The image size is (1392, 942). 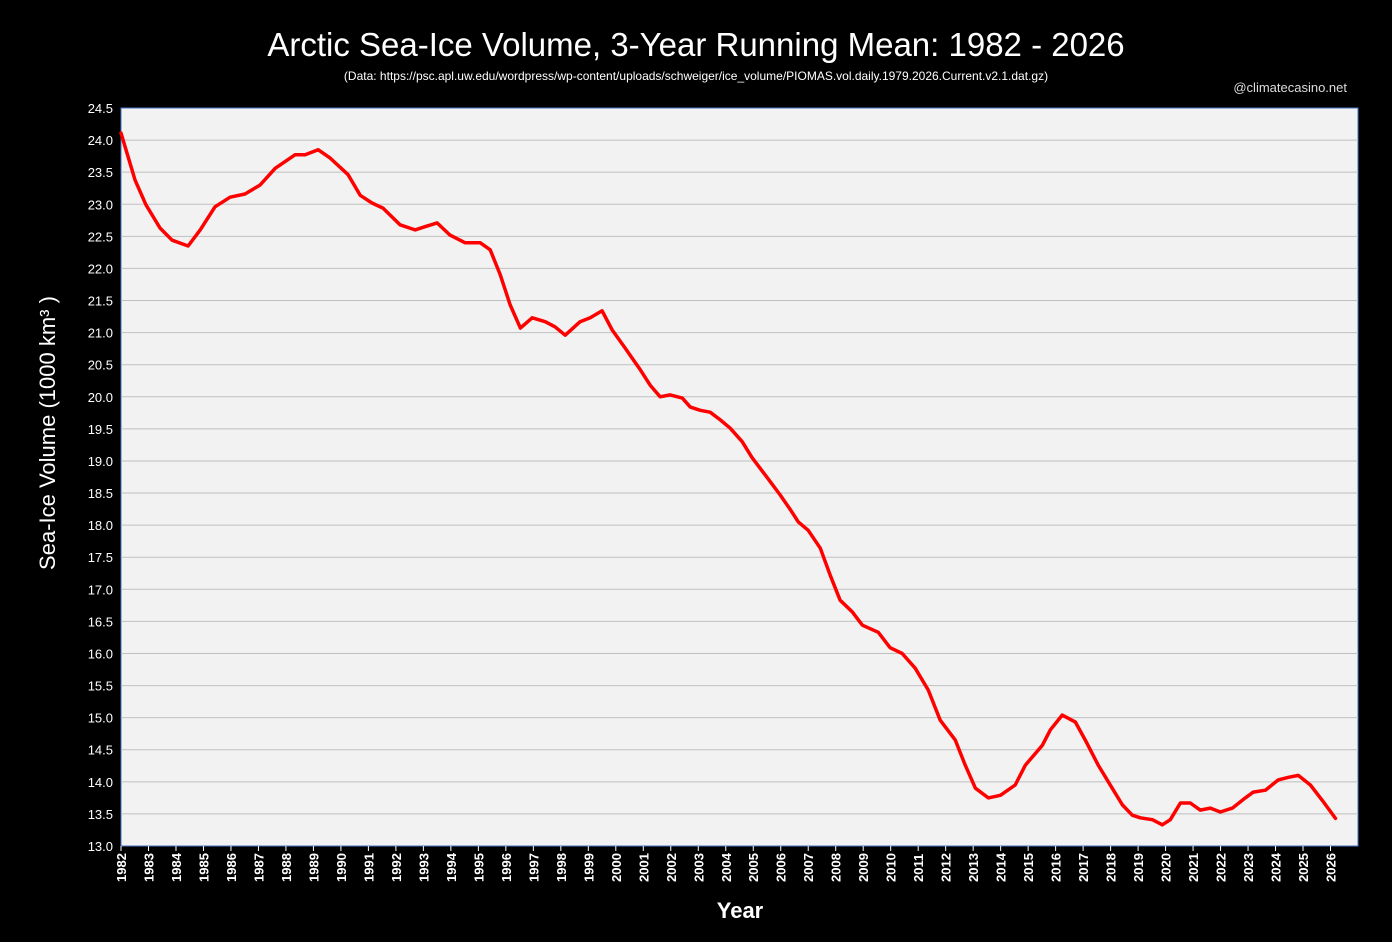 I want to click on x-tick-label: 2008, so click(x=836, y=867).